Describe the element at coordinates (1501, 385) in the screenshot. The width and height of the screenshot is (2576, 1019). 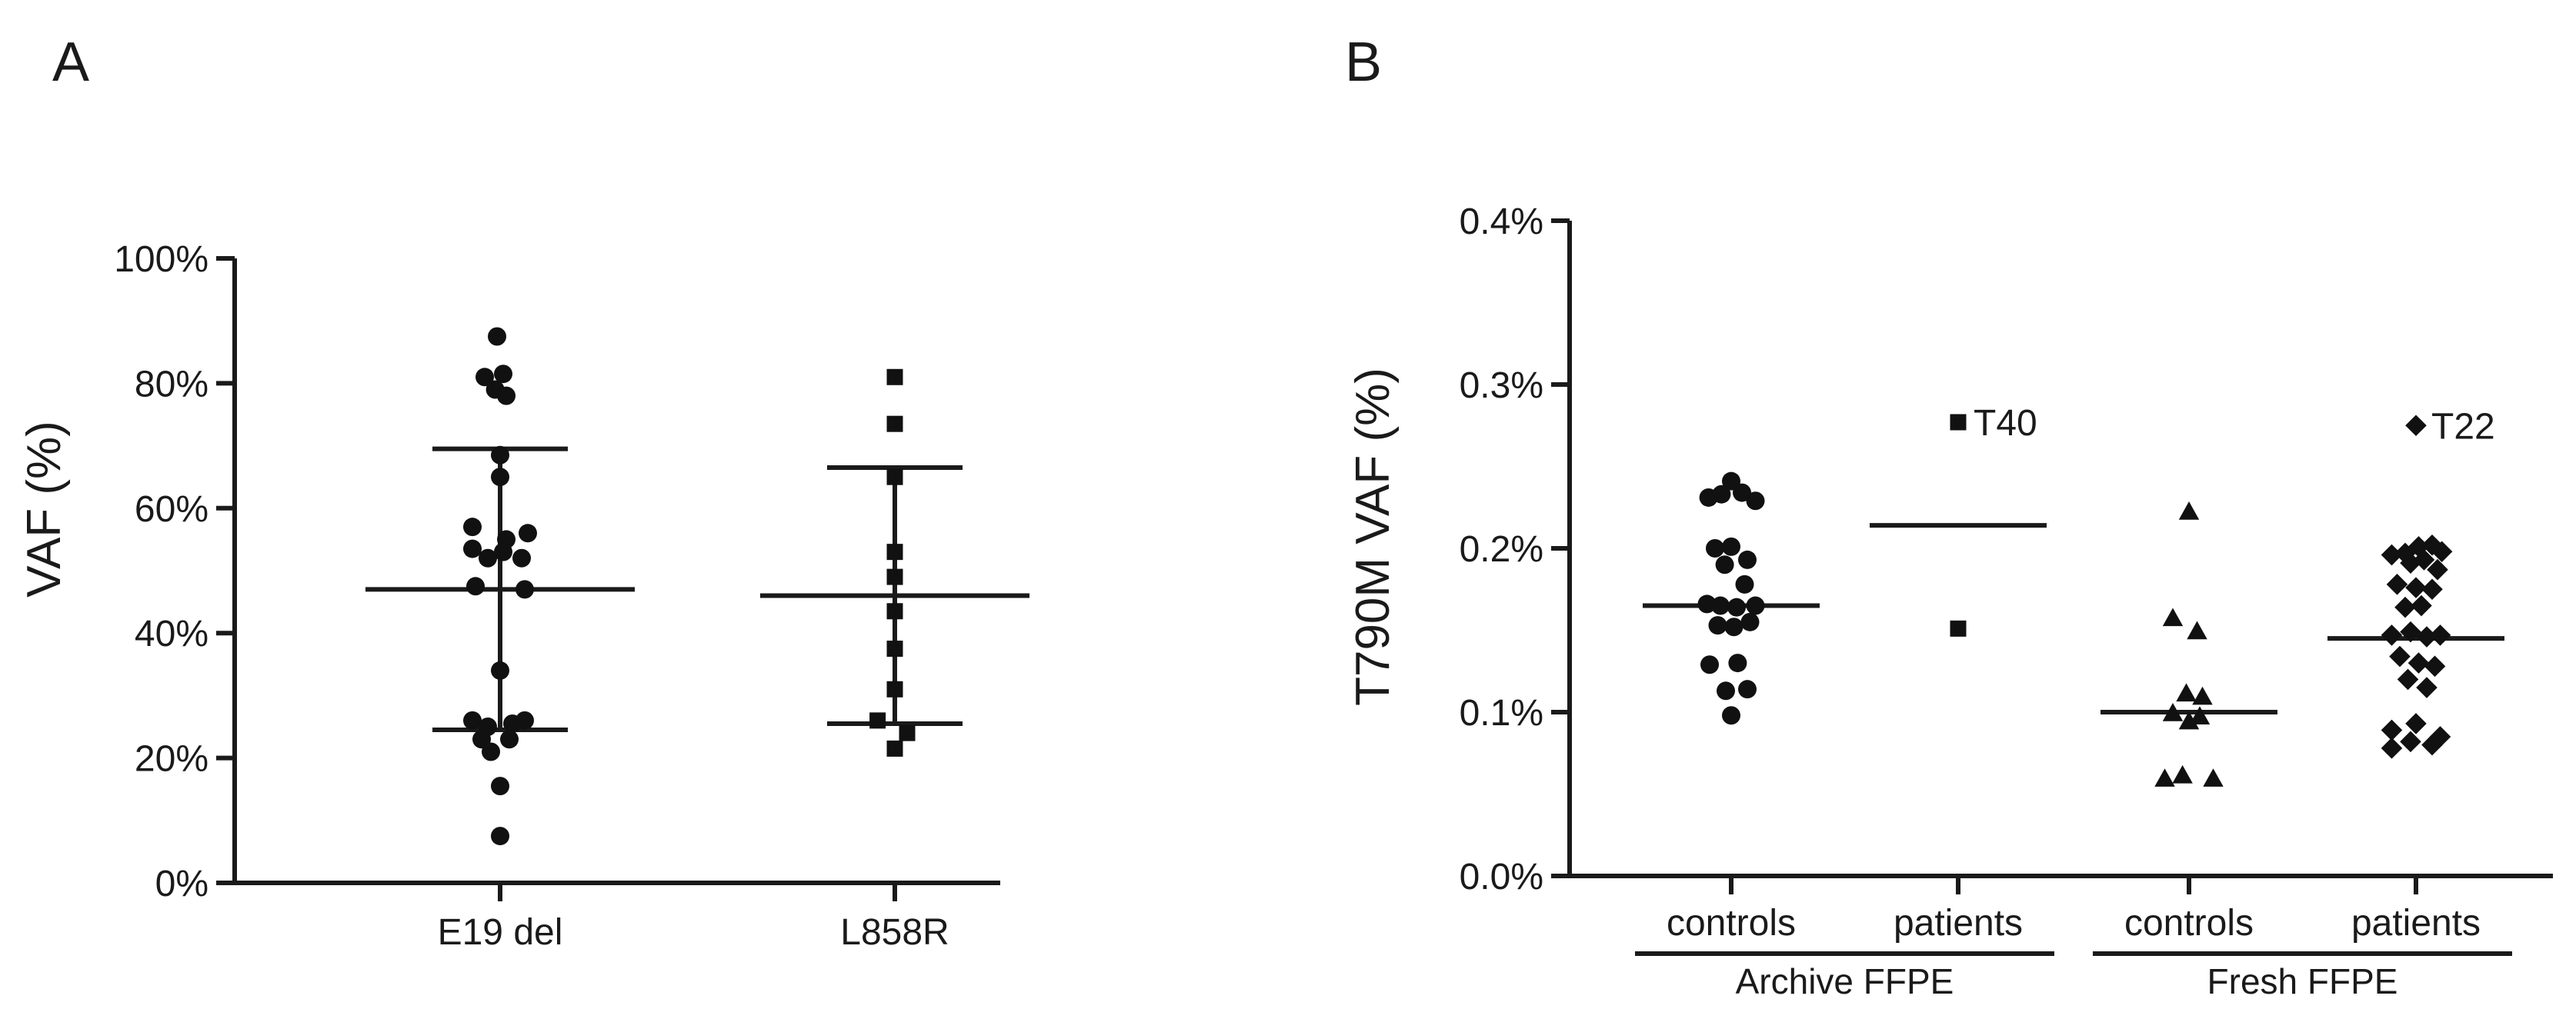
I see `y-tick-label: 0.3%` at that location.